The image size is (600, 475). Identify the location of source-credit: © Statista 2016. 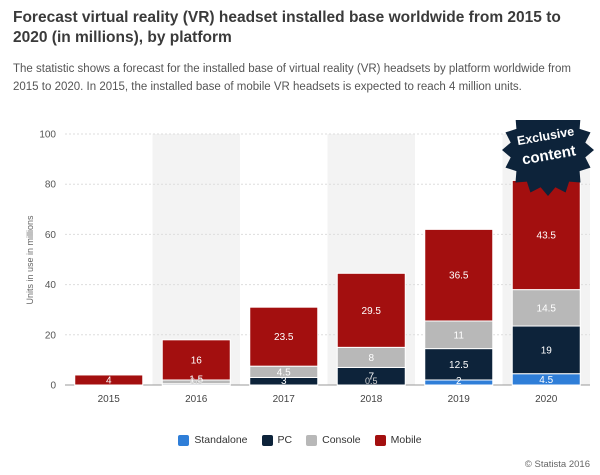
(557, 464).